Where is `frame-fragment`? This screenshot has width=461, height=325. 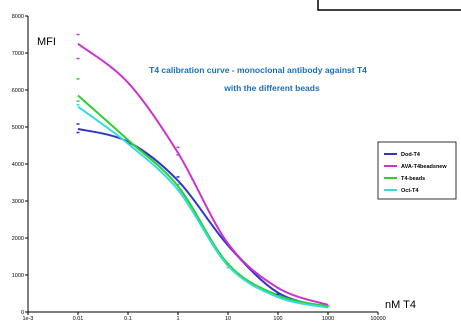 frame-fragment is located at coordinates (389, 5).